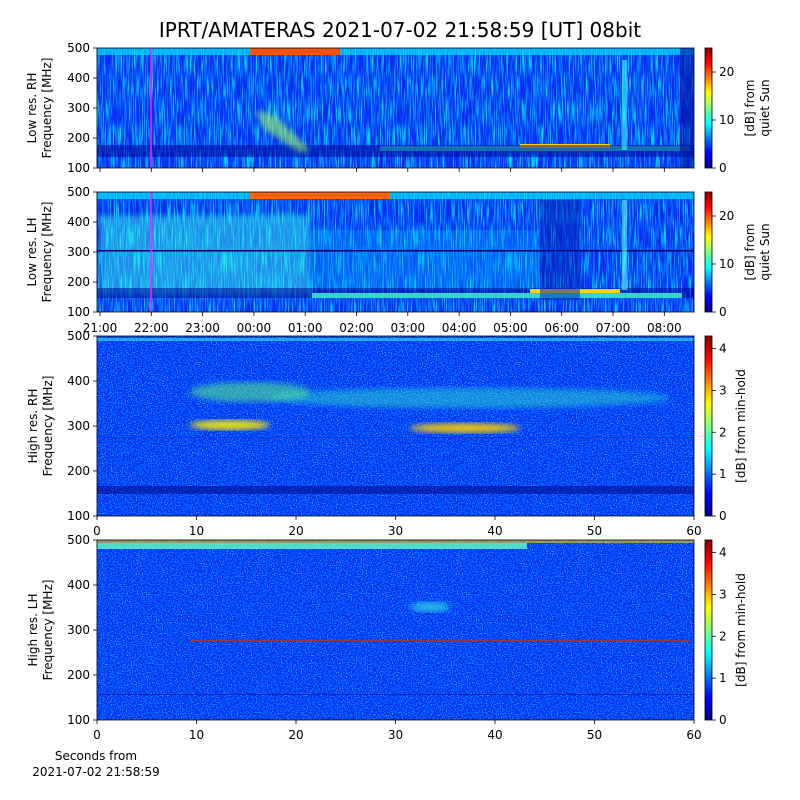  What do you see at coordinates (459, 328) in the screenshot?
I see `x-tick-label: 04:00` at bounding box center [459, 328].